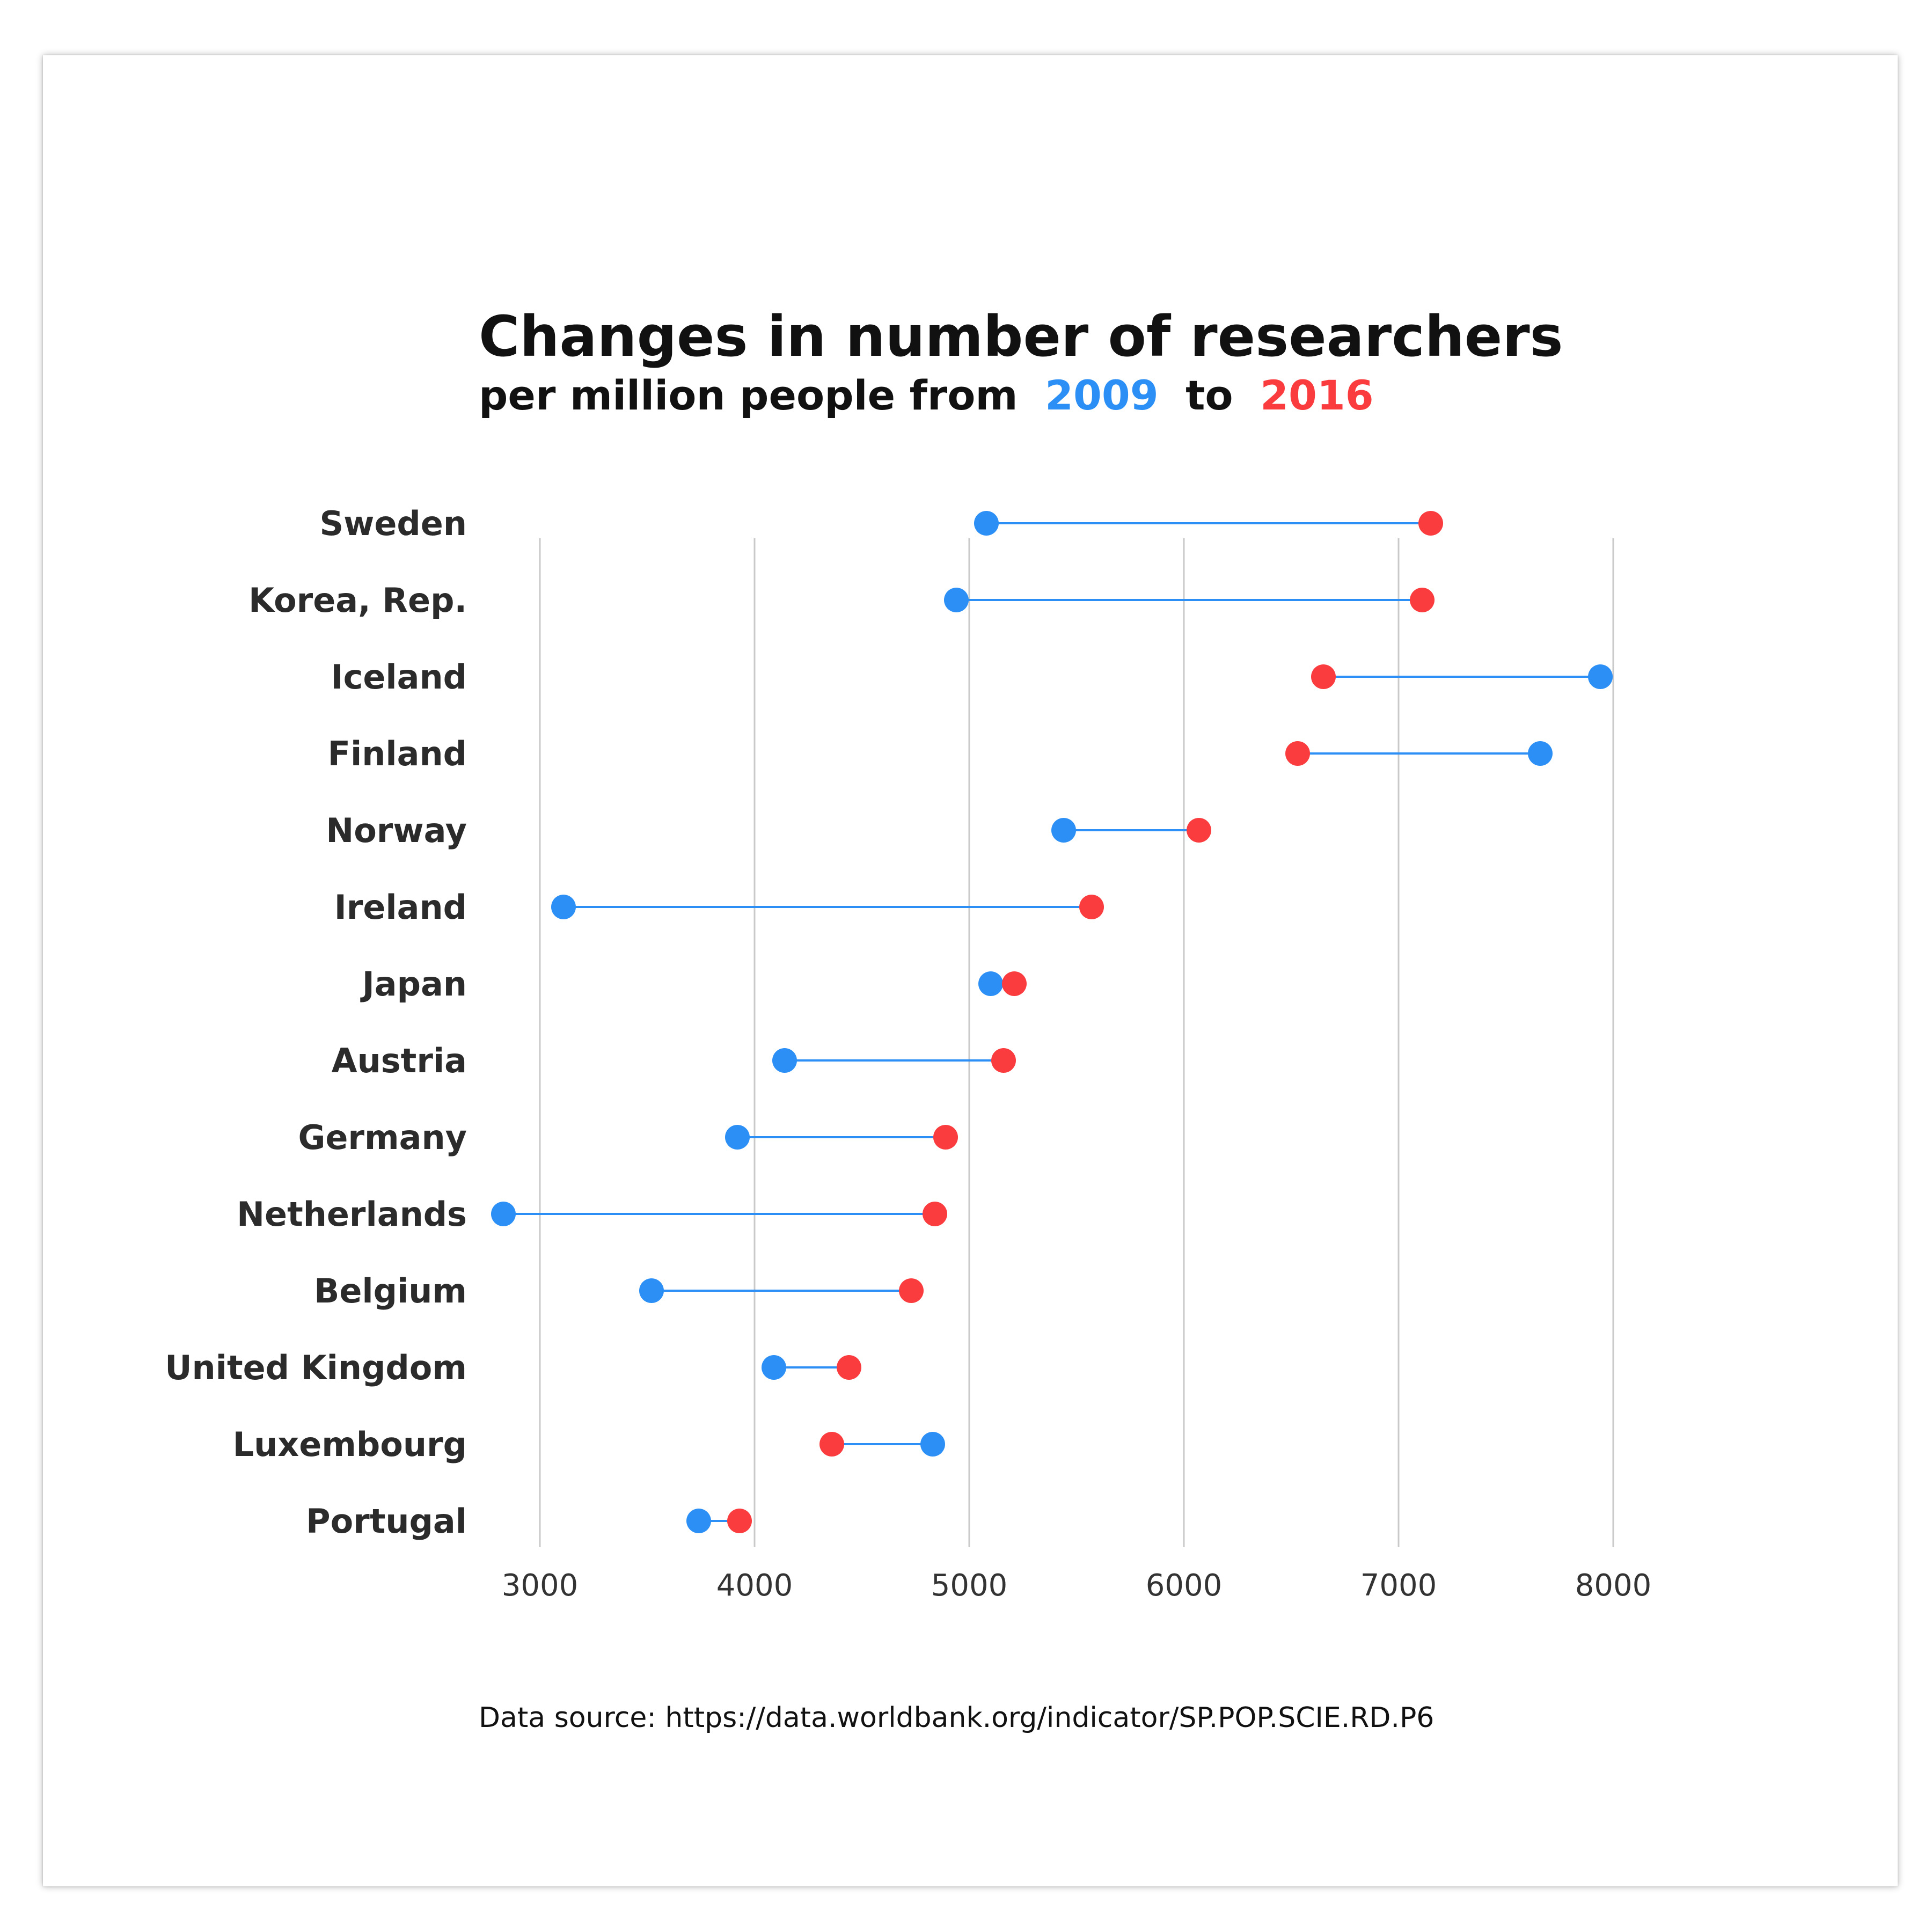  What do you see at coordinates (1613, 1585) in the screenshot?
I see `x-tick-label-8000: 8000` at bounding box center [1613, 1585].